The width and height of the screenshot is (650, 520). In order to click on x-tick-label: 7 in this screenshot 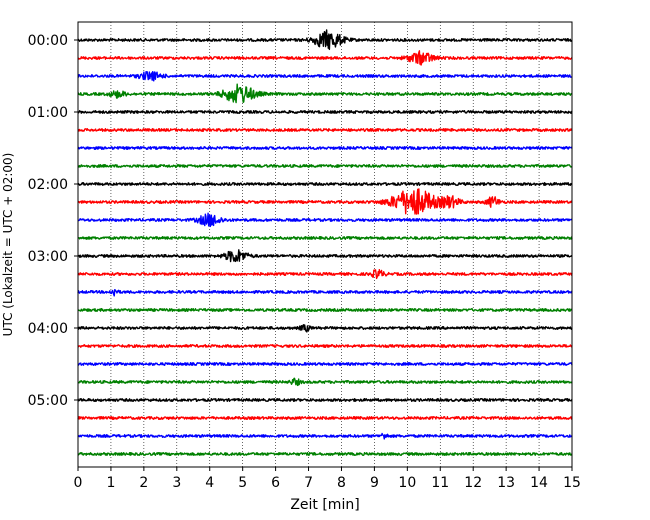, I will do `click(308, 483)`.